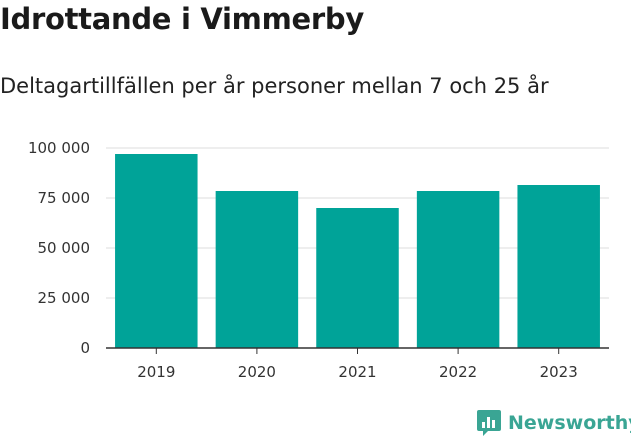  Describe the element at coordinates (156, 251) in the screenshot. I see `bar-2019` at that location.